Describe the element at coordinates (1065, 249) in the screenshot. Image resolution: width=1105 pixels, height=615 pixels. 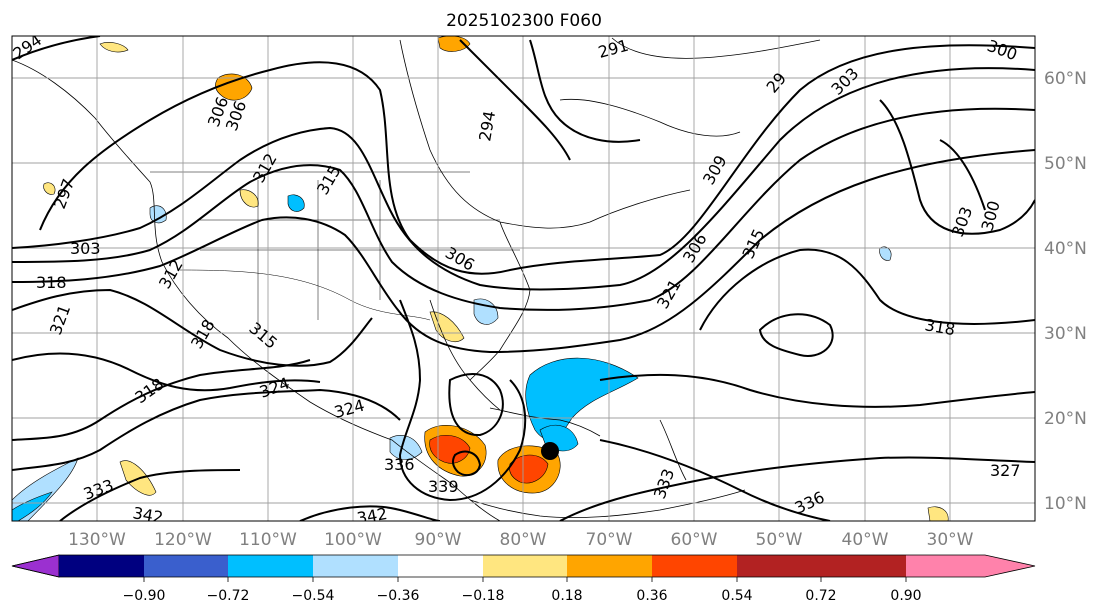
I see `lat-label: 40°N` at that location.